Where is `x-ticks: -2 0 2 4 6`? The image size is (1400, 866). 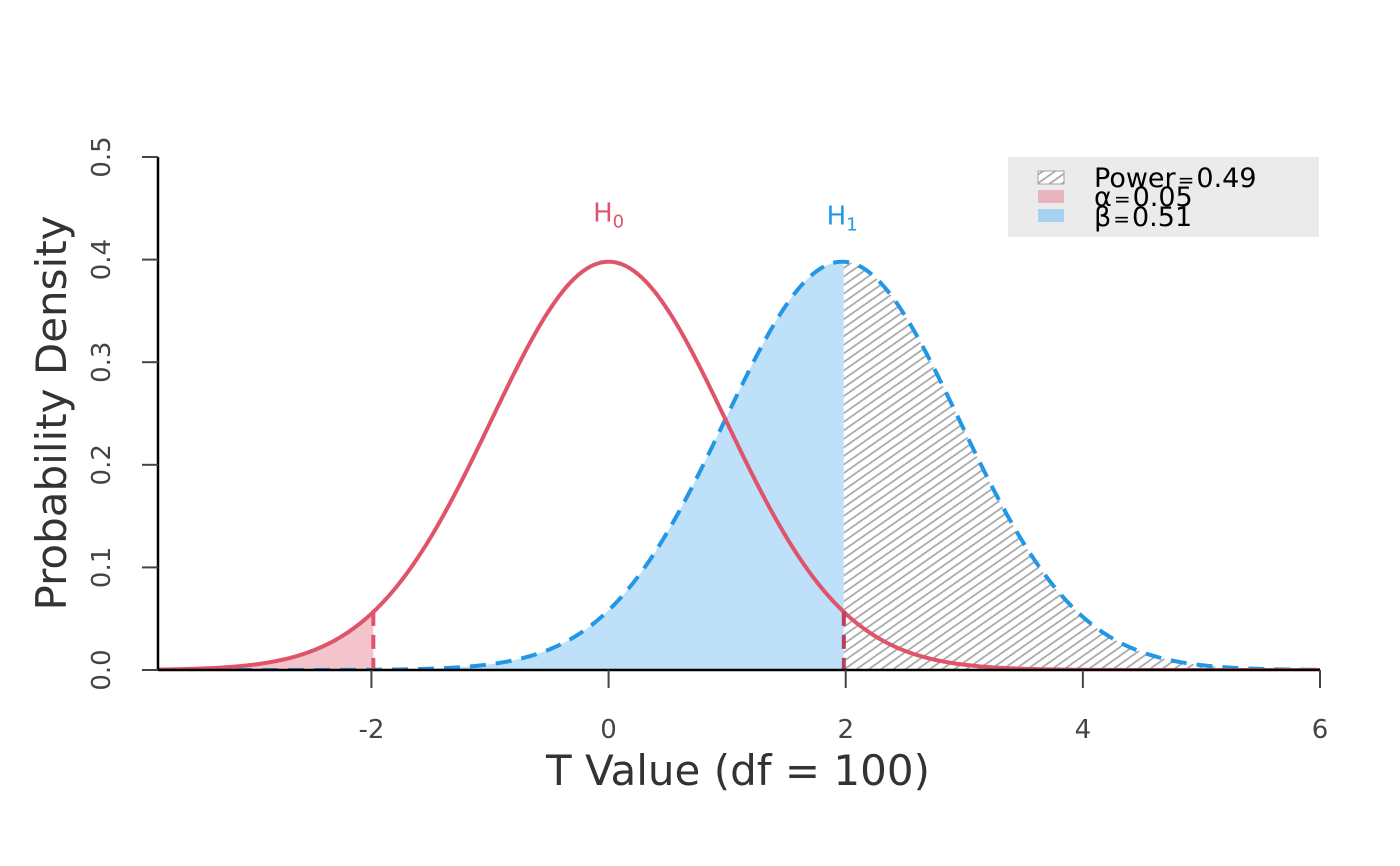
x-ticks: -2 0 2 4 6 is located at coordinates (843, 707).